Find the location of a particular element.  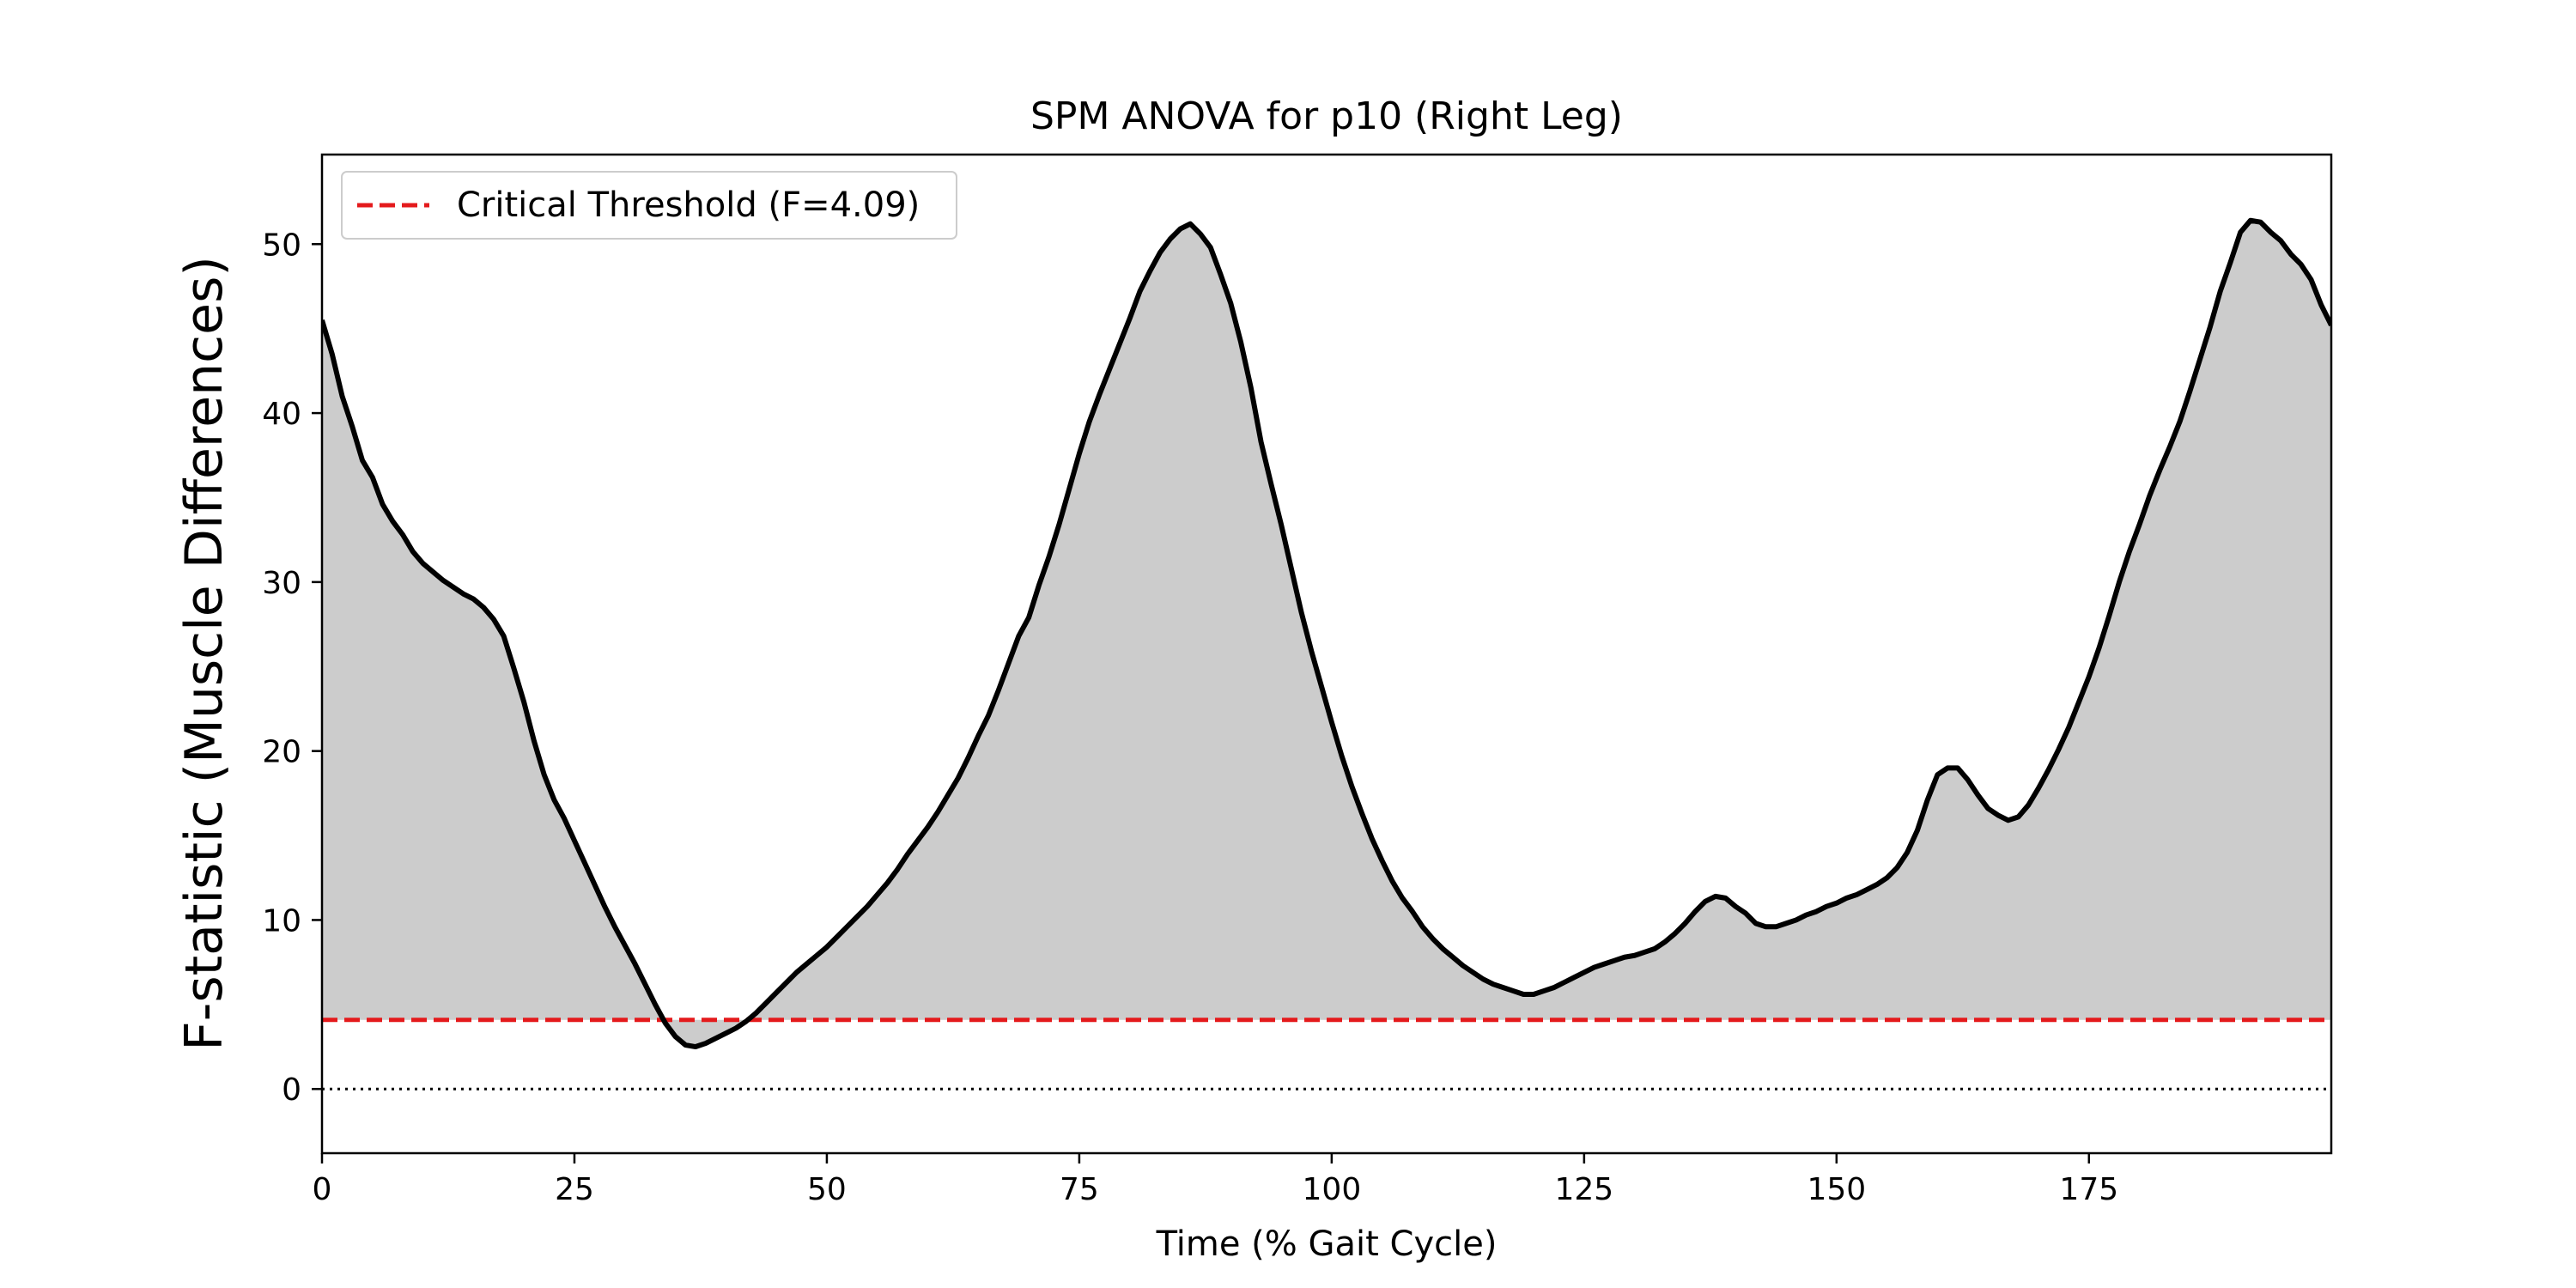

x-tick-label: 100 is located at coordinates (1332, 1189).